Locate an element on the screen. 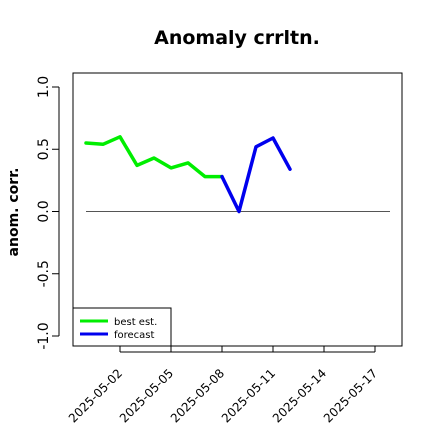 Image resolution: width=440 pixels, height=440 pixels. legend: best est. forecast is located at coordinates (122, 327).